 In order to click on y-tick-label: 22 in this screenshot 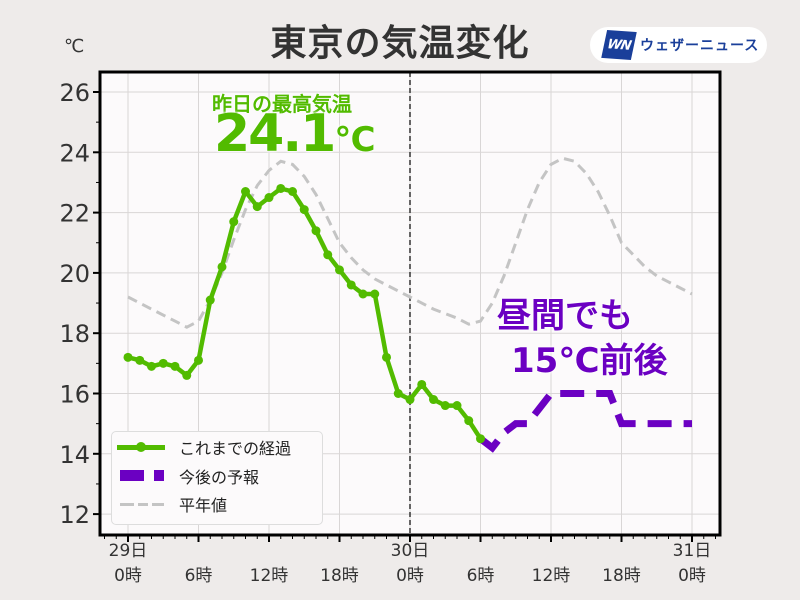, I will do `click(74, 214)`.